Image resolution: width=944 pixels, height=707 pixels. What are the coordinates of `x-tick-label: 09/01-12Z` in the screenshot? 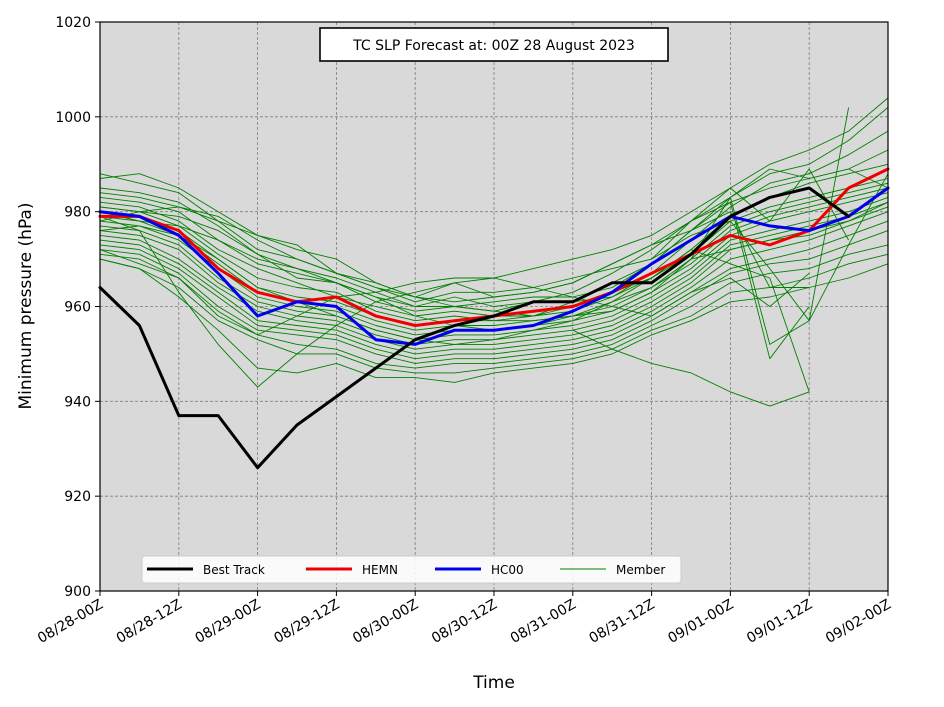 It's located at (779, 622).